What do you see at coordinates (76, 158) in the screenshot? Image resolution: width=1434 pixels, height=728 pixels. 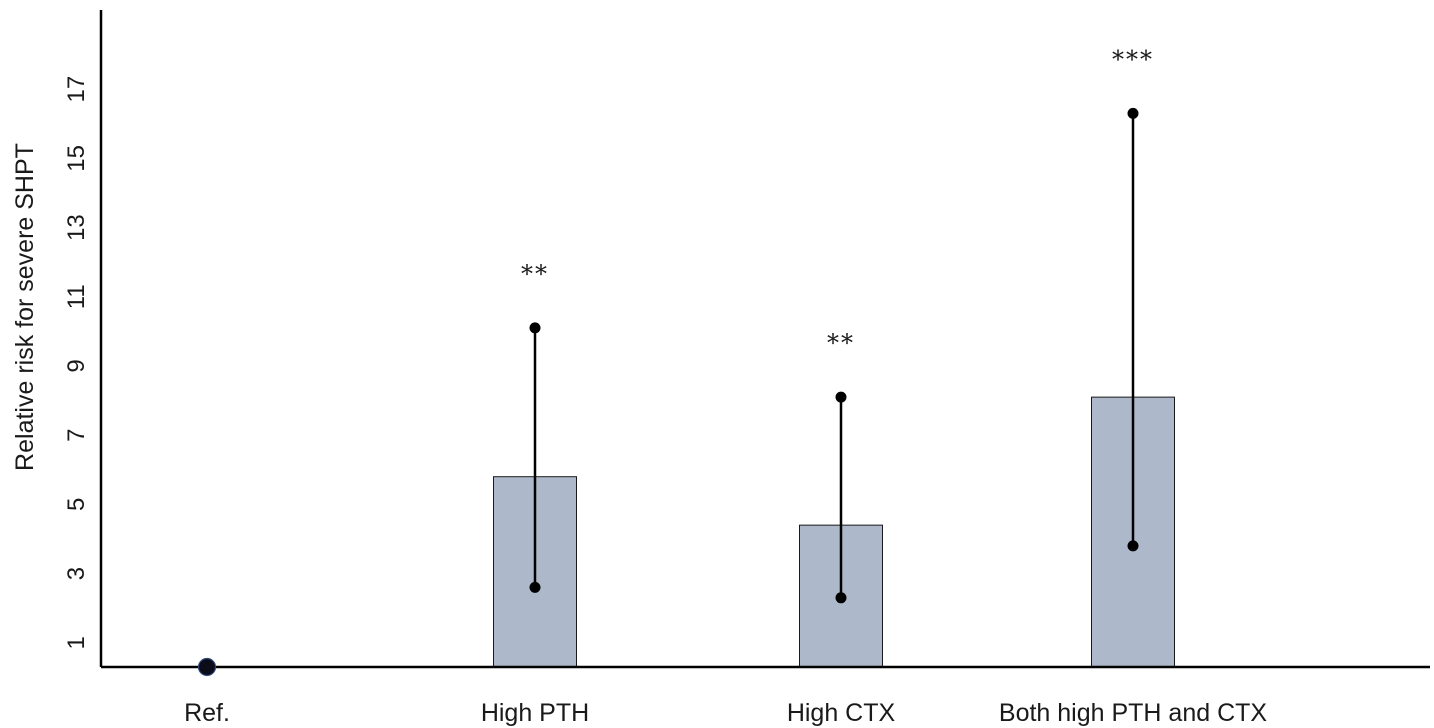 I see `y-tick-label: 15` at bounding box center [76, 158].